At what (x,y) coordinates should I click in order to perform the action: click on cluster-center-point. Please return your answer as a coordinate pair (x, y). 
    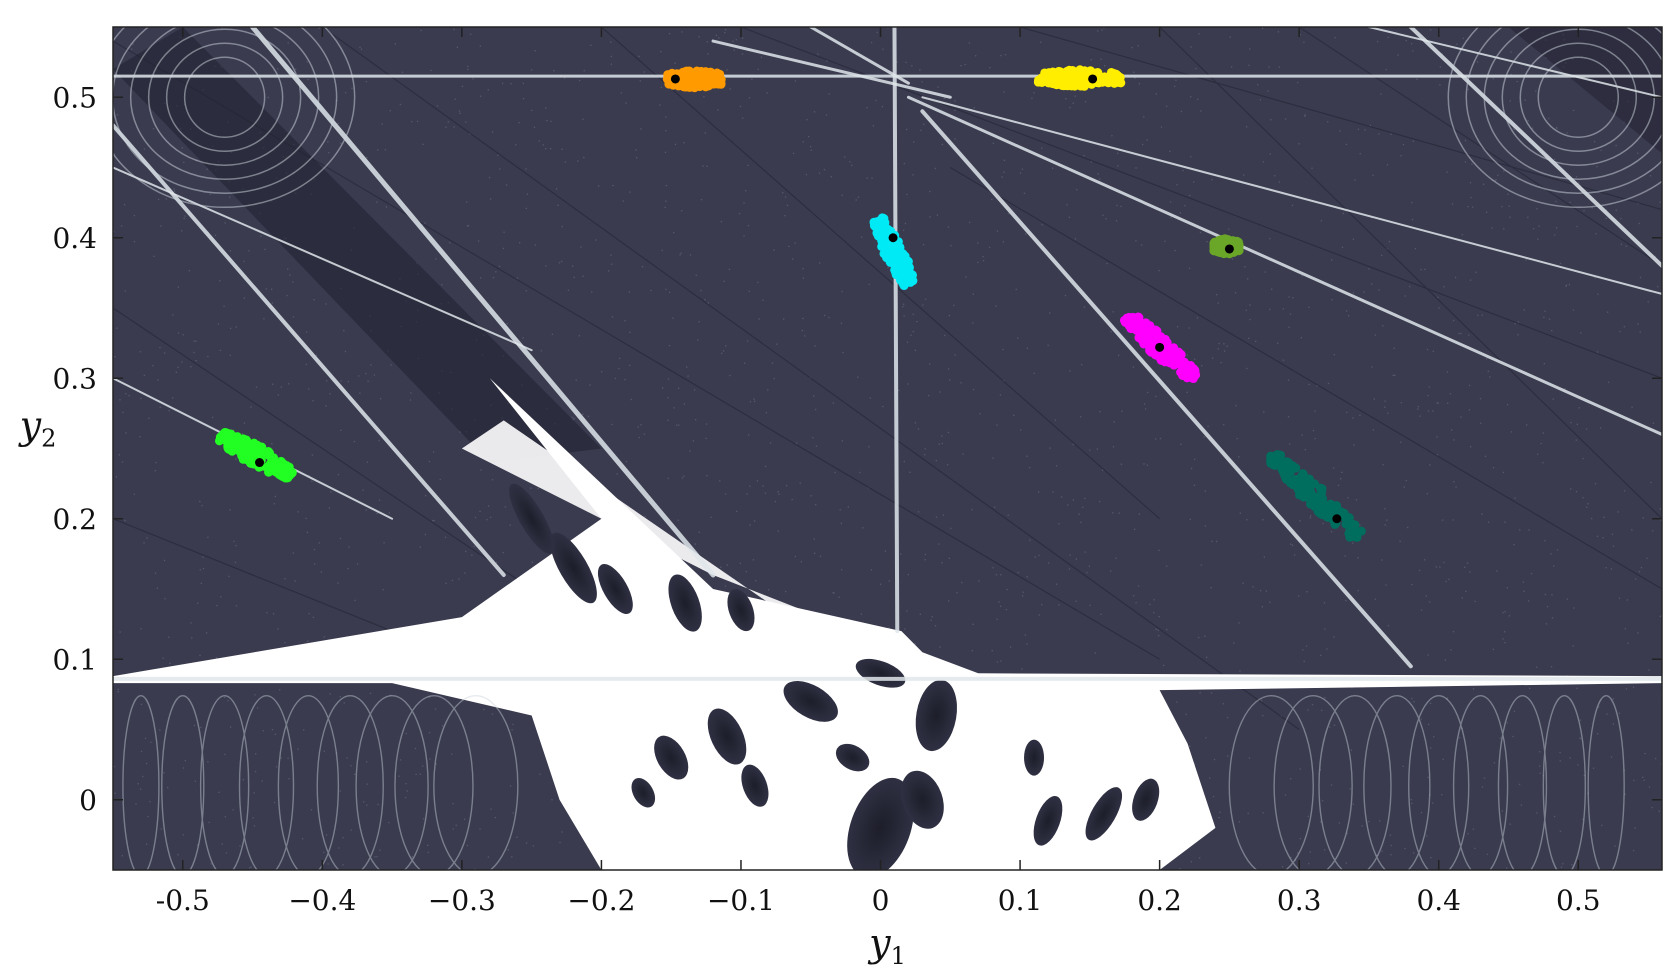
    Looking at the image, I should click on (1160, 347).